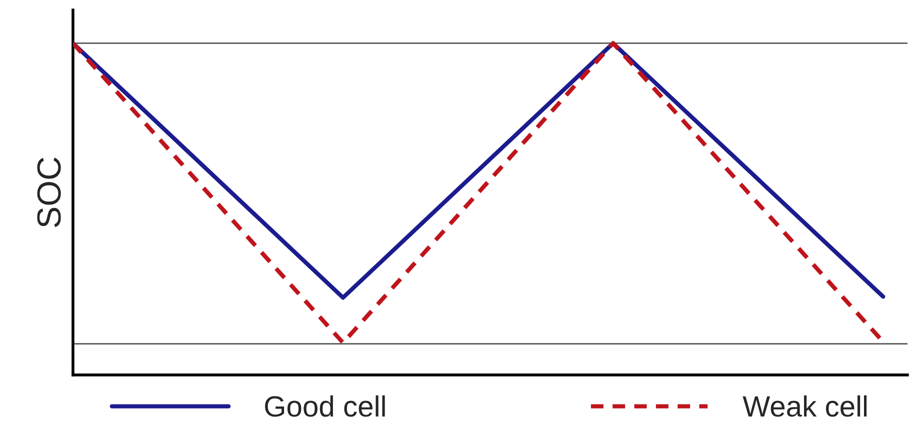 The height and width of the screenshot is (437, 912). I want to click on legend-label: Good cell, so click(325, 406).